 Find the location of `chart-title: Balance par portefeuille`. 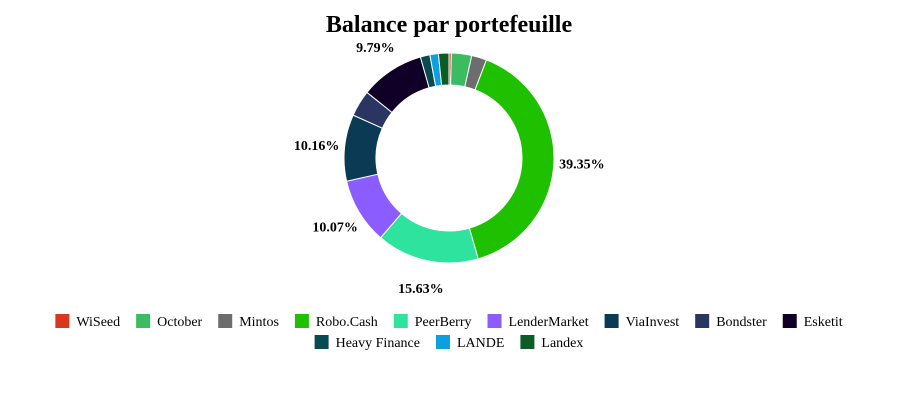

chart-title: Balance par portefeuille is located at coordinates (449, 25).